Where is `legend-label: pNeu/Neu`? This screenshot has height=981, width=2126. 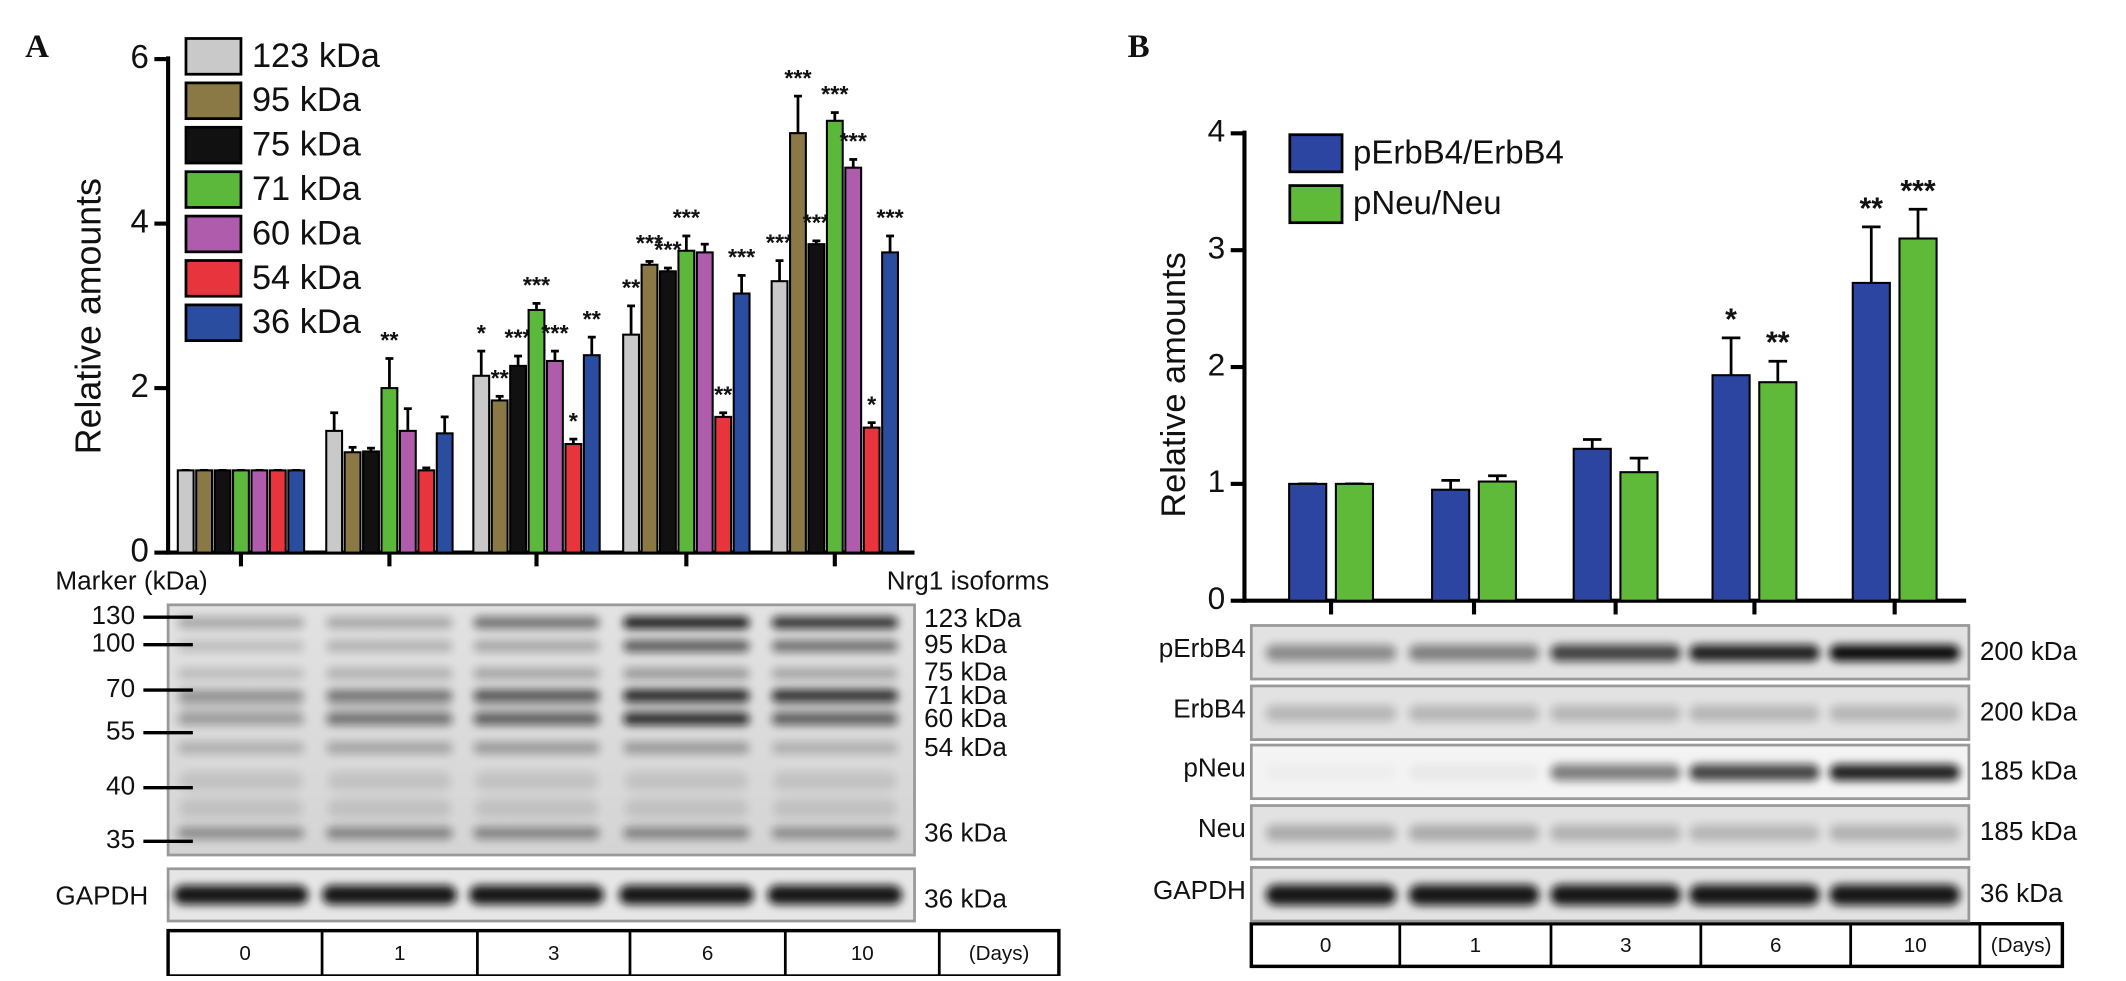
legend-label: pNeu/Neu is located at coordinates (1427, 202).